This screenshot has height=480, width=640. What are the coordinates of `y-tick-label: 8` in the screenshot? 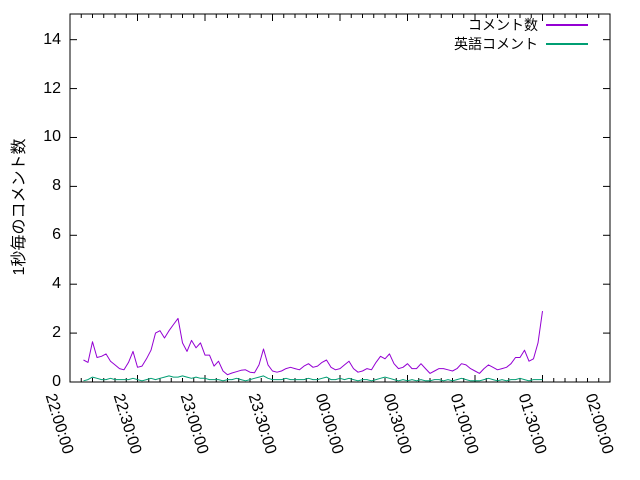 It's located at (56, 186).